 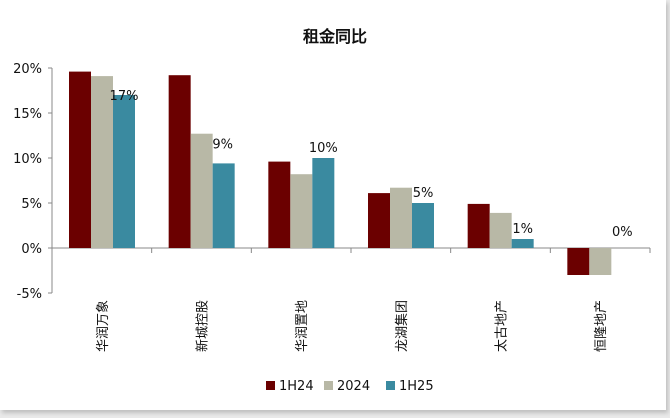 What do you see at coordinates (203, 326) in the screenshot?
I see `category-label: 新城控股` at bounding box center [203, 326].